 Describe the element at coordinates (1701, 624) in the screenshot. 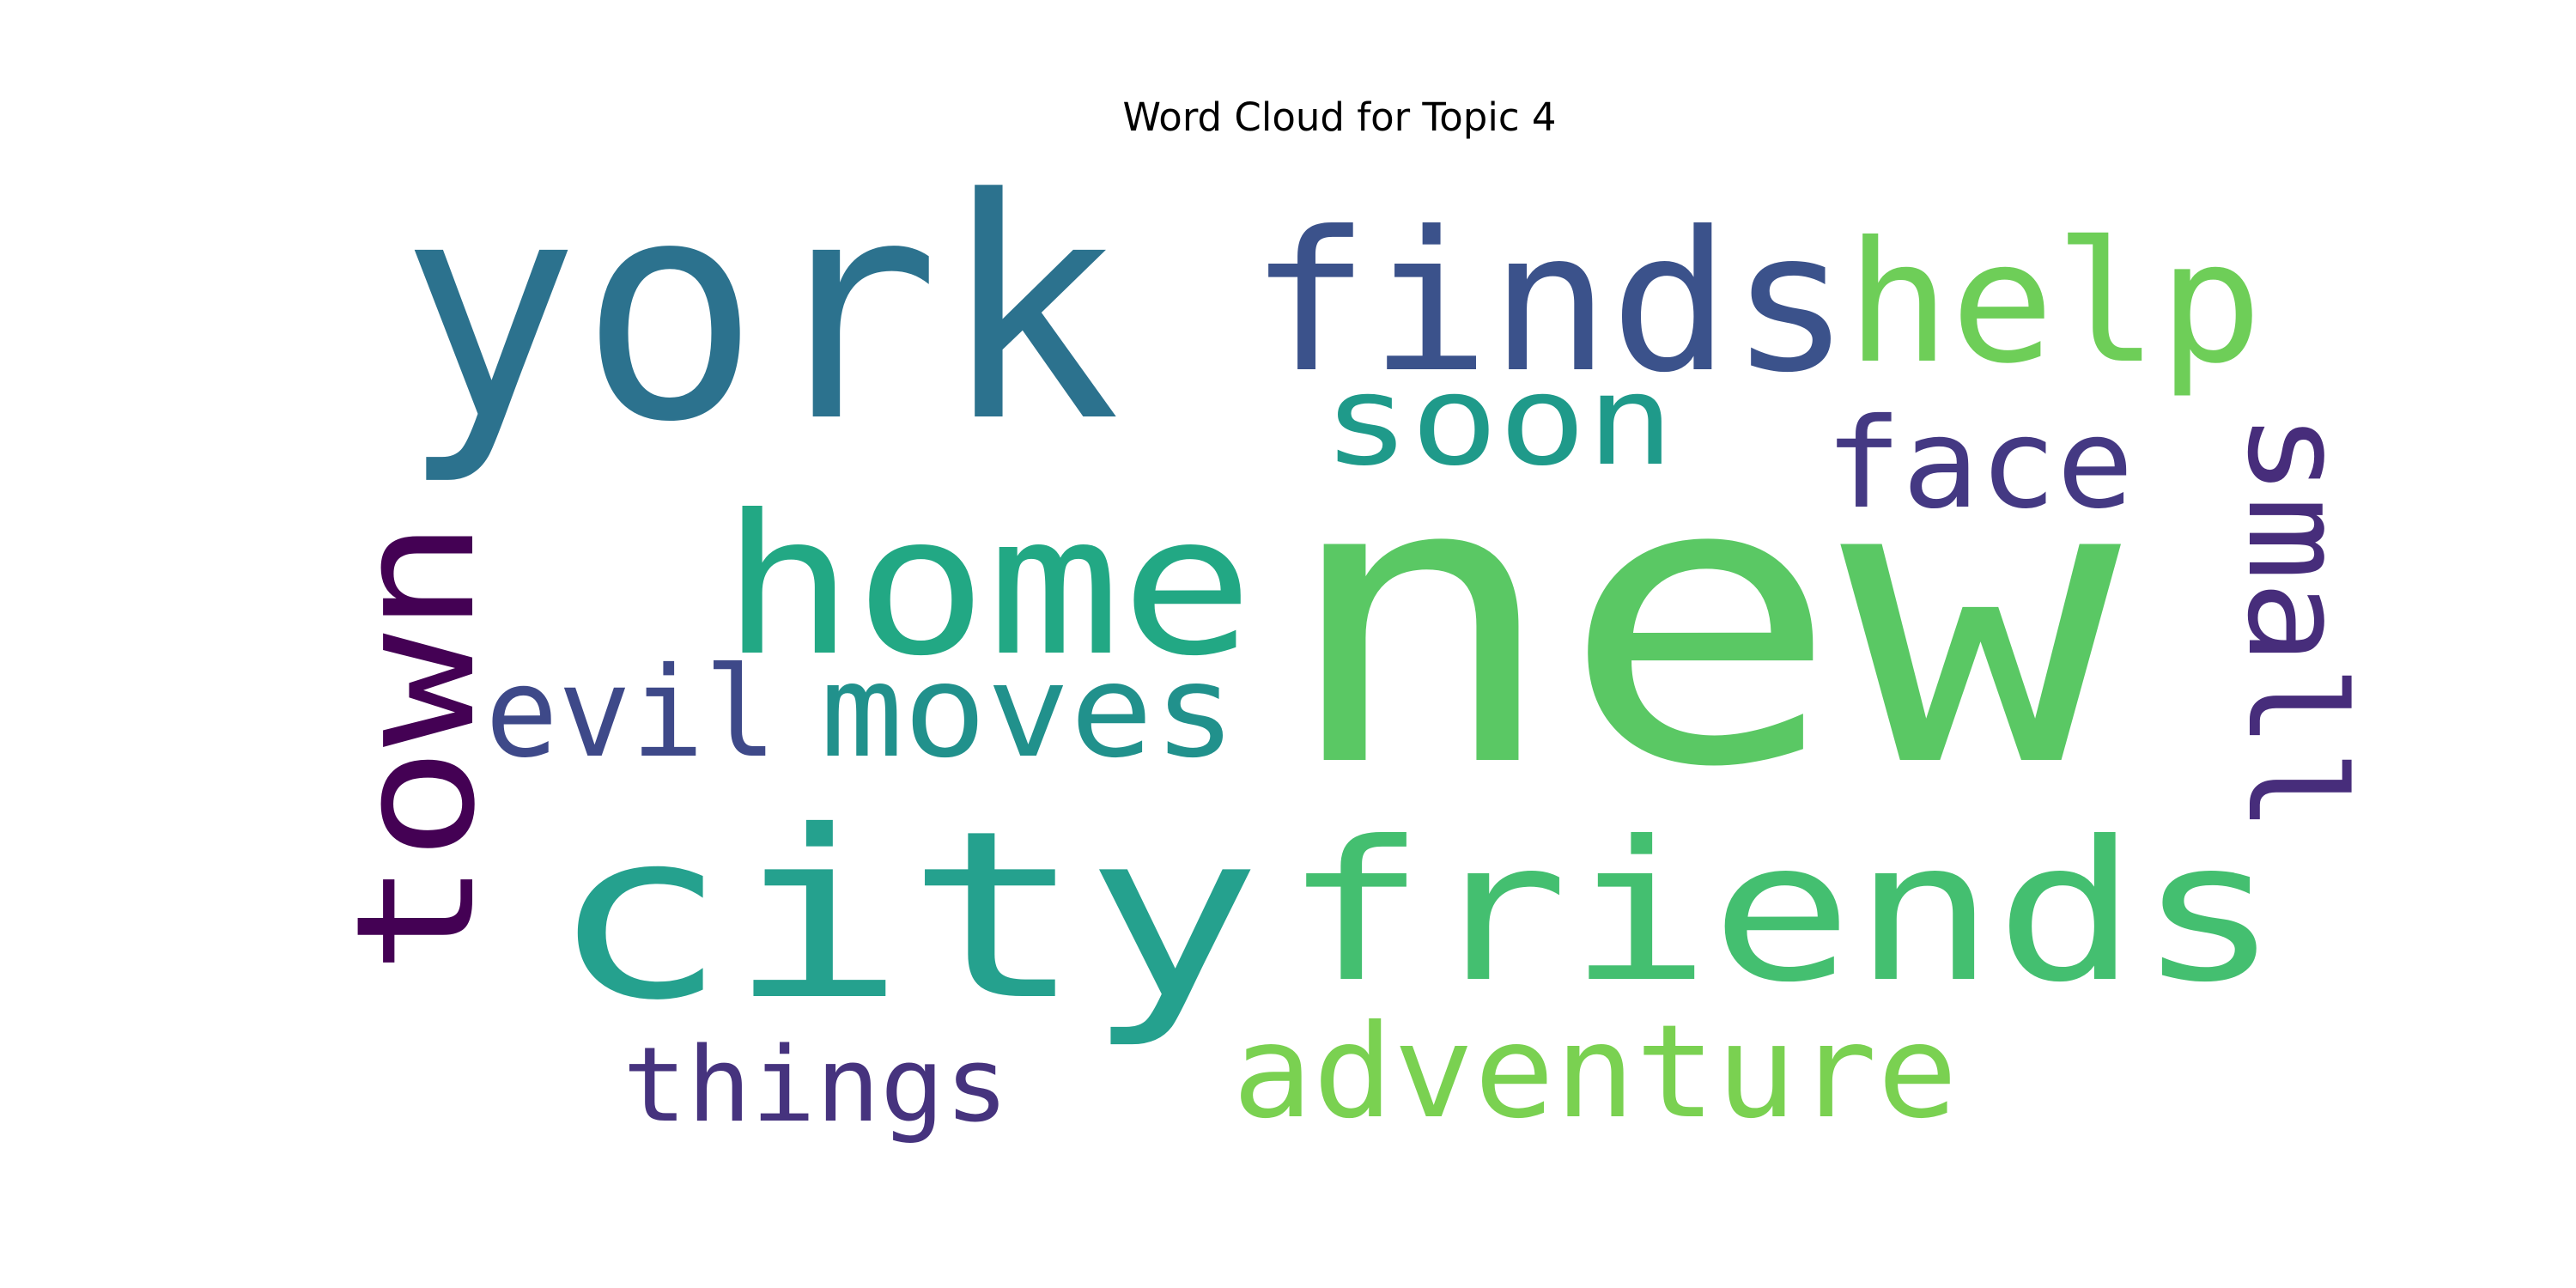

I see `word-new: new` at that location.